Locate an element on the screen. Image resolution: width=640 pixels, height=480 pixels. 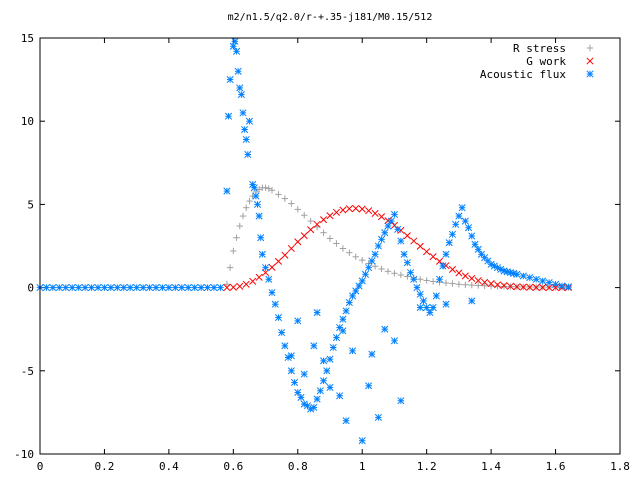
legend-marker-r-stress is located at coordinates (590, 48).